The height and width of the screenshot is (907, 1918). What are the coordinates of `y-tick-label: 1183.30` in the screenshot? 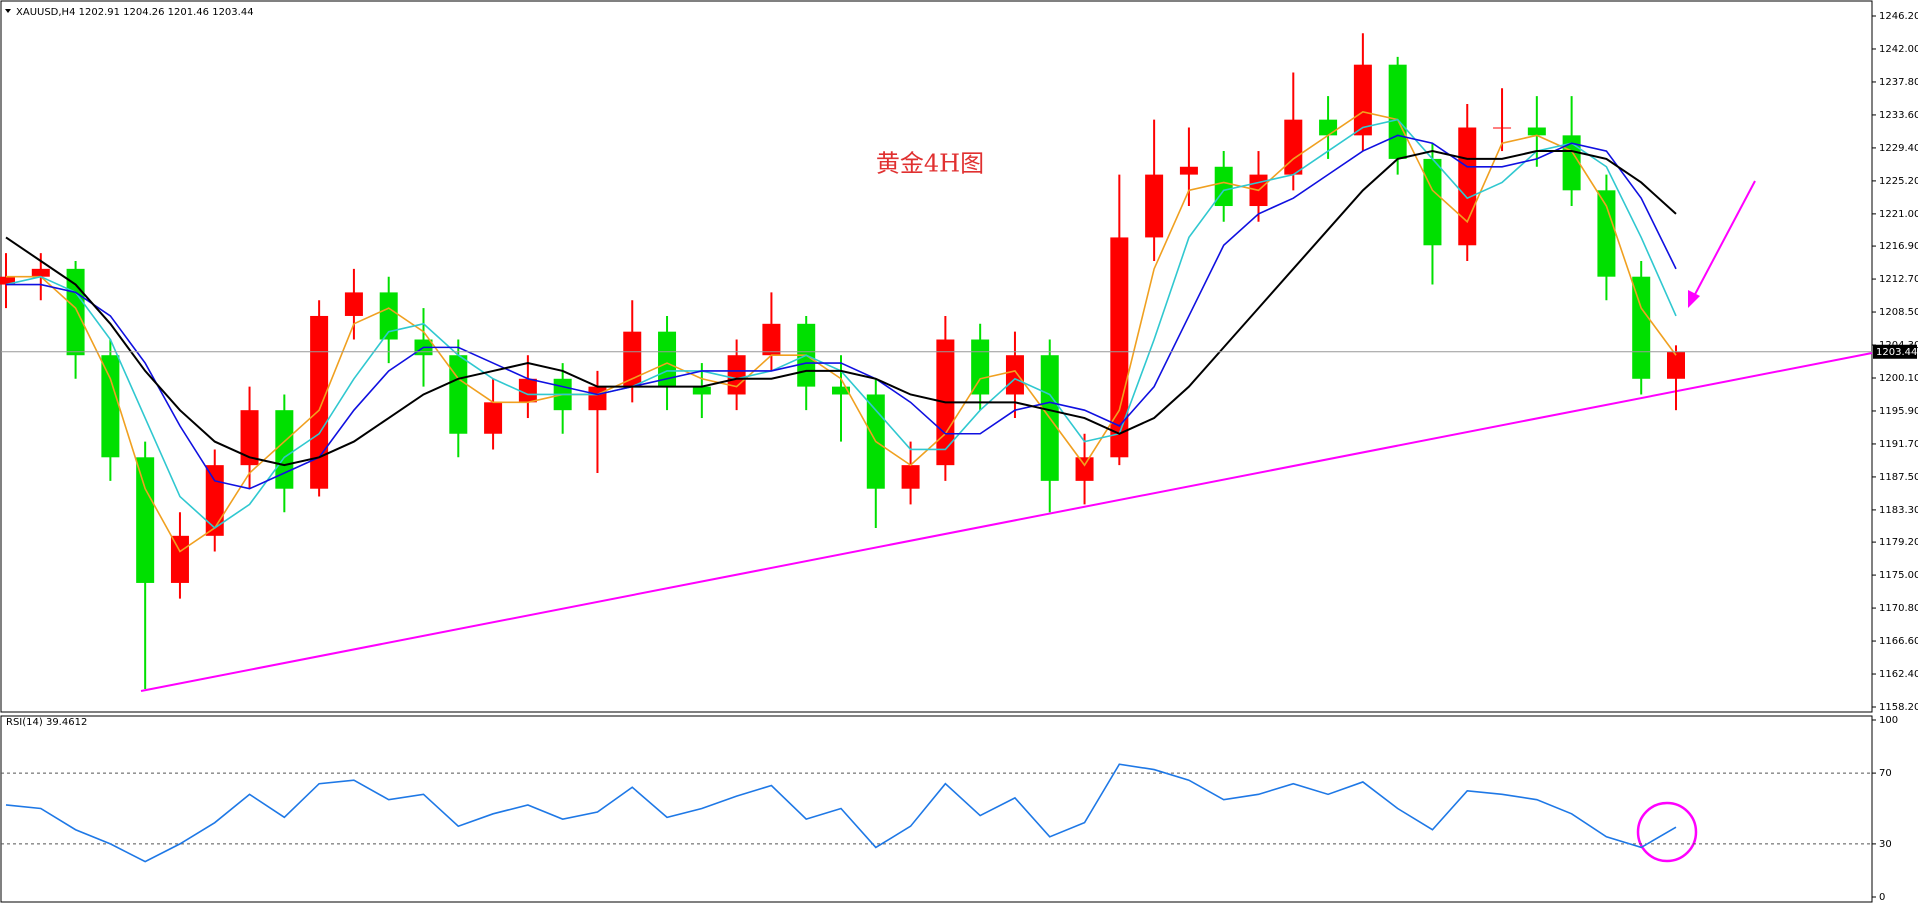 It's located at (1898, 510).